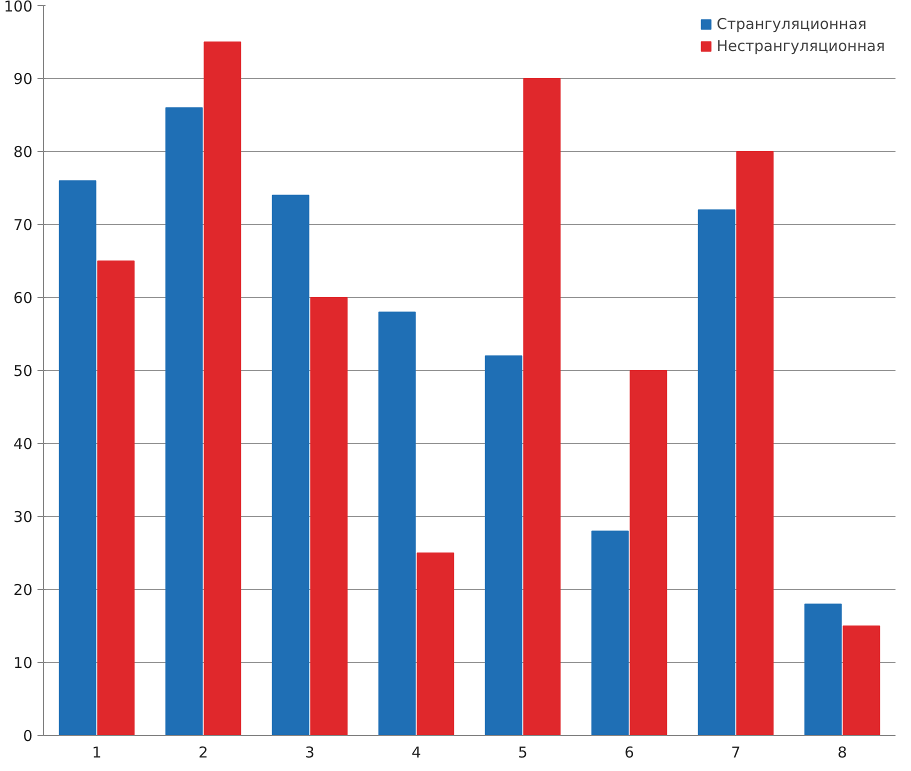  What do you see at coordinates (23, 298) in the screenshot?
I see `y-tick-label: 60` at bounding box center [23, 298].